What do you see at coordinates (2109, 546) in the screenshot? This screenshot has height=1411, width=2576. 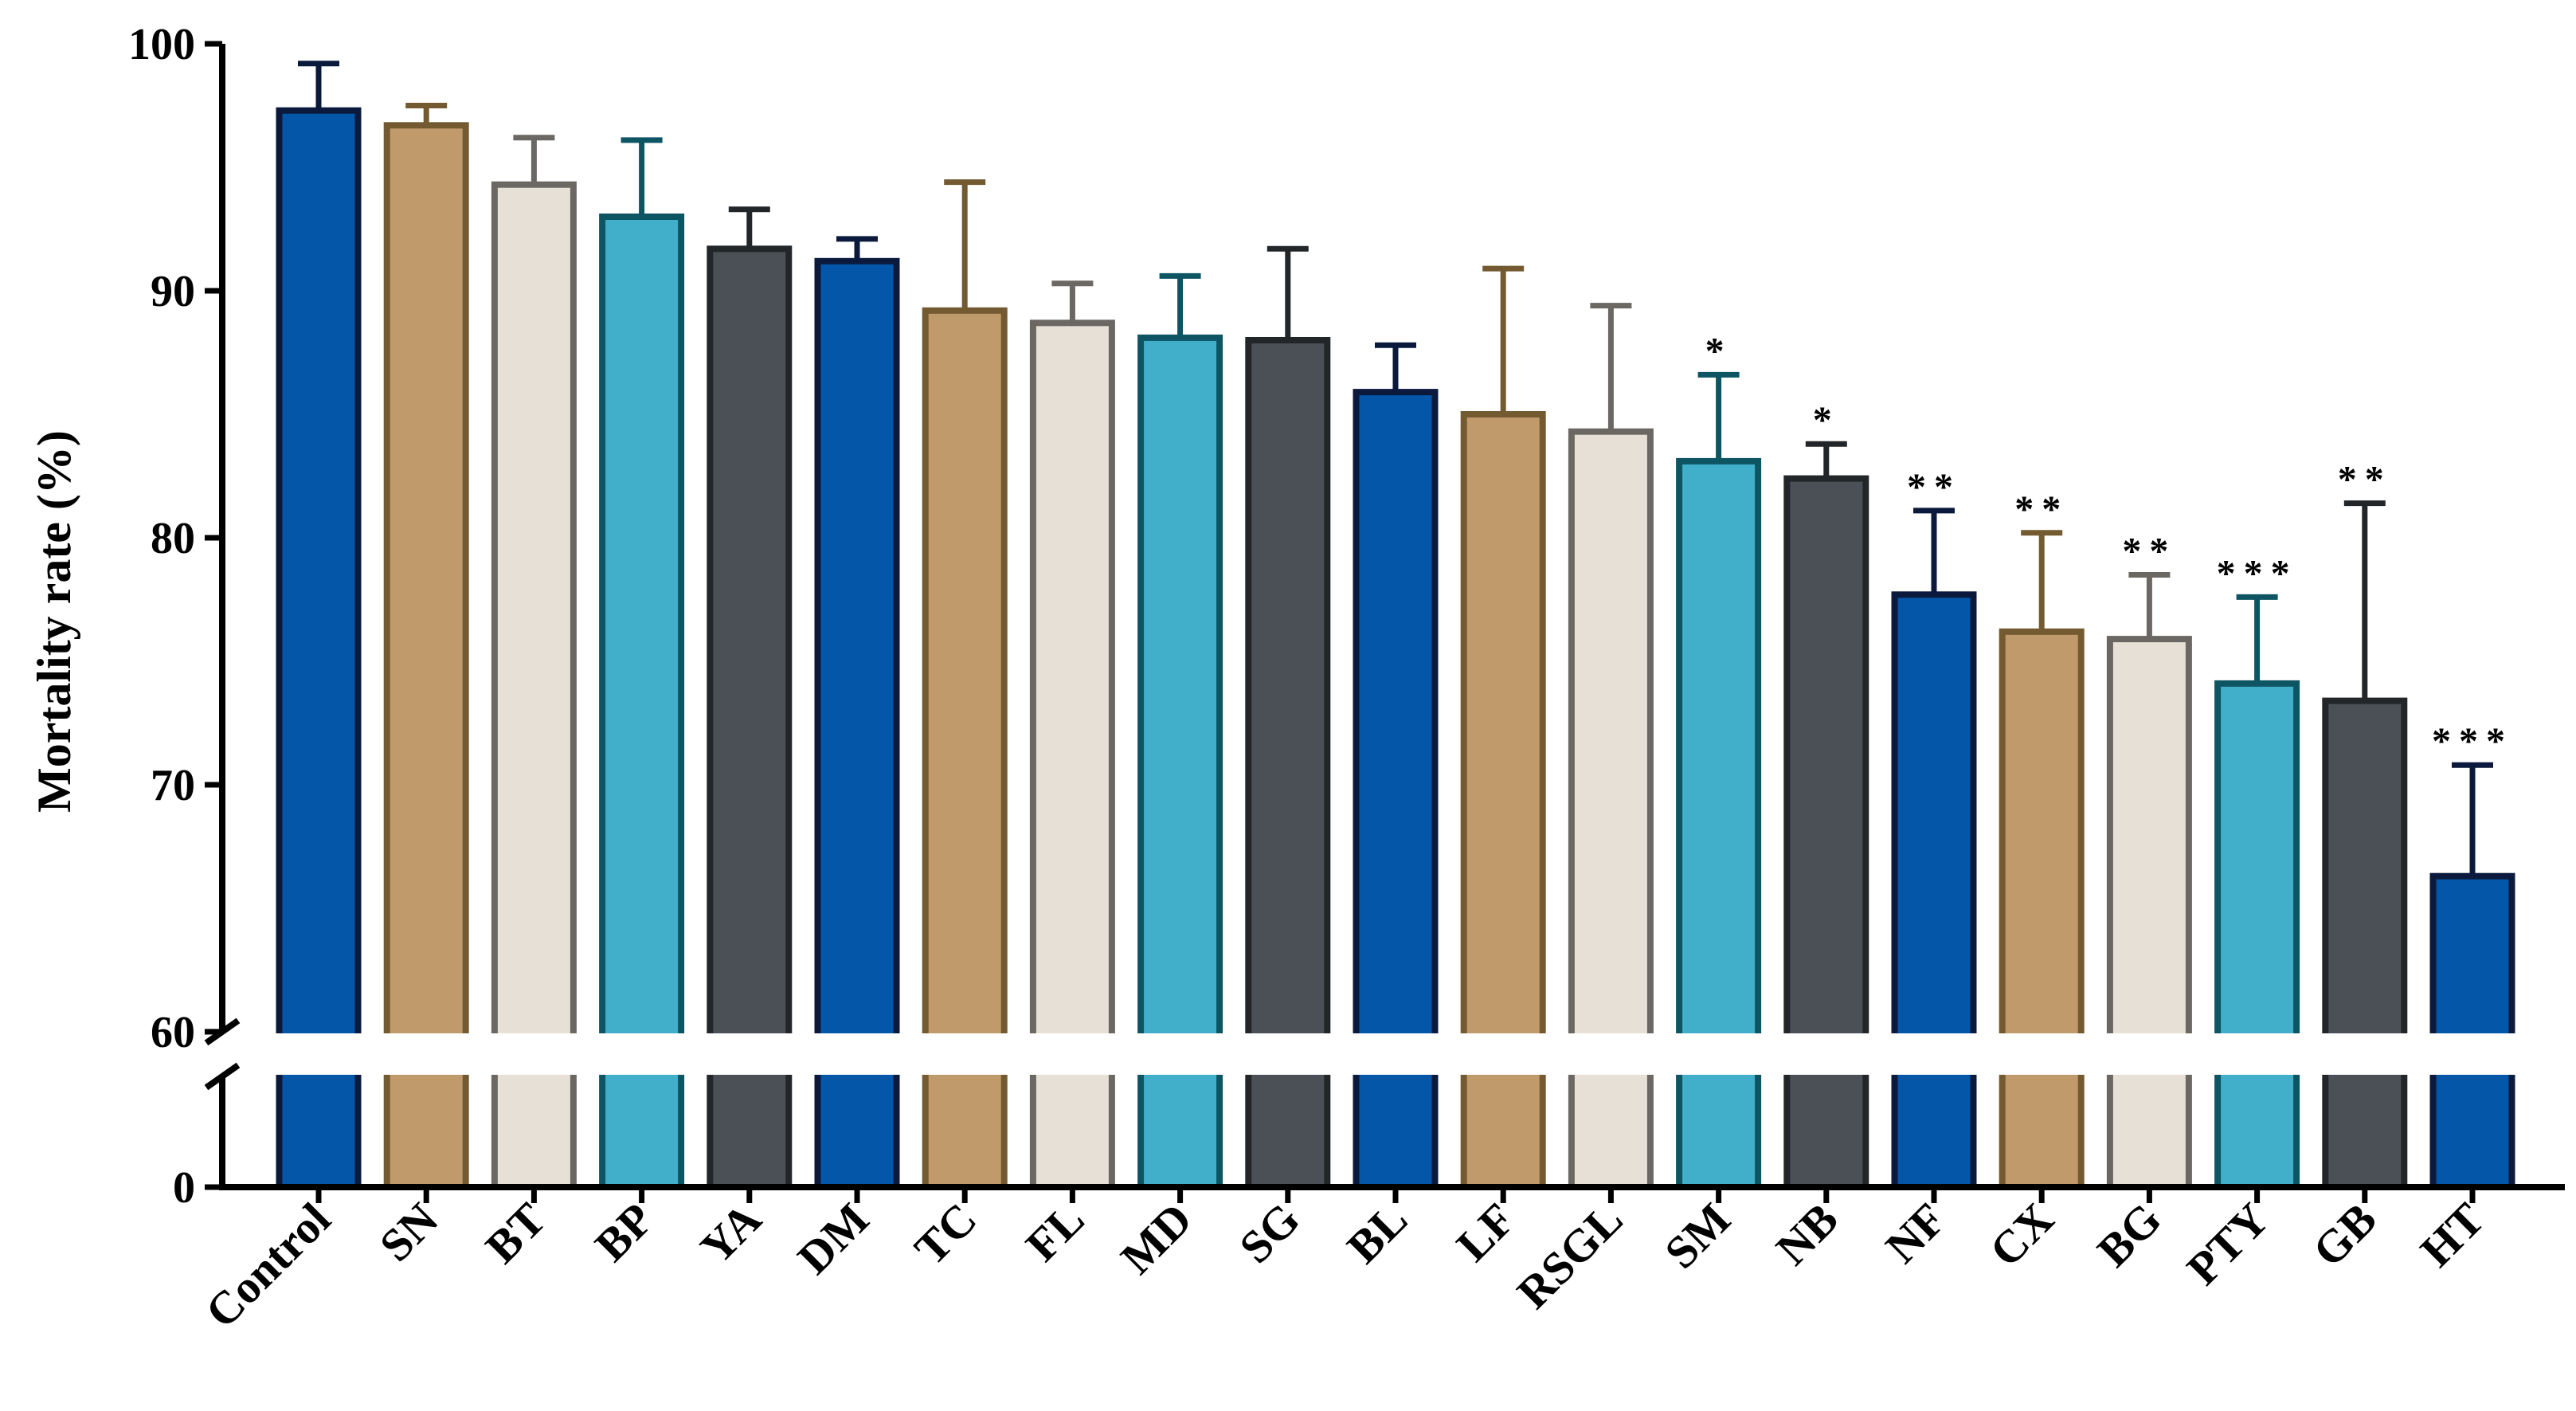 I see `significance-layer: ****************` at bounding box center [2109, 546].